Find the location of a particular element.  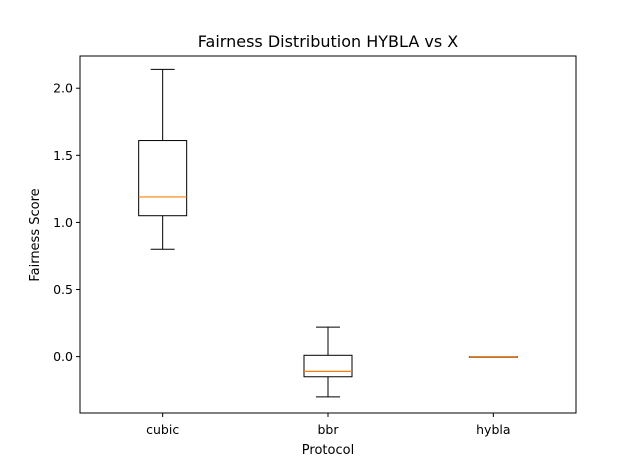

x-axis: cubic bbr hybla is located at coordinates (328, 425).